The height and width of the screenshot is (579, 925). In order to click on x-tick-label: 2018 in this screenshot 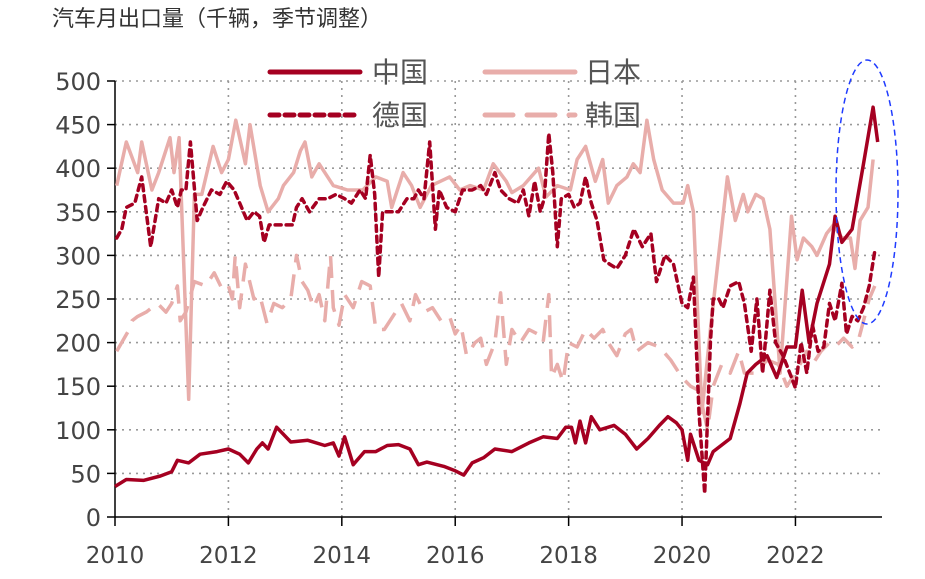, I will do `click(568, 556)`.